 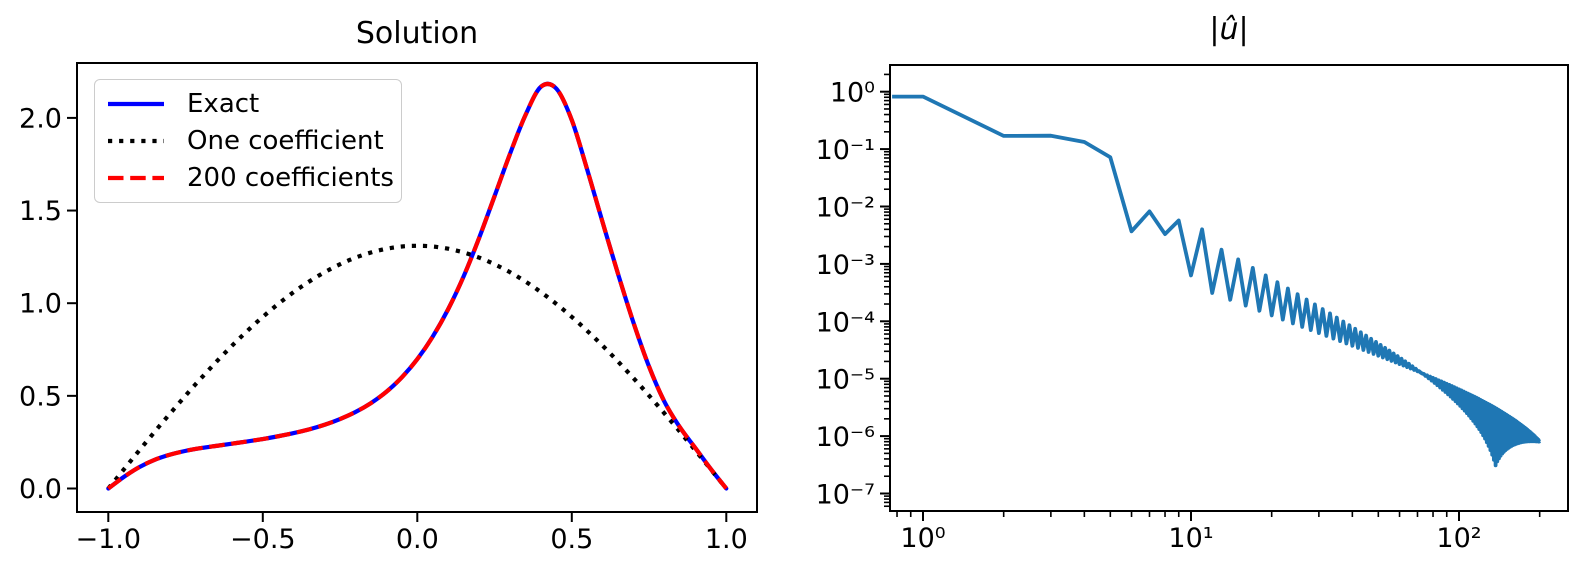 I want to click on tick-label: 10², so click(x=1458, y=538).